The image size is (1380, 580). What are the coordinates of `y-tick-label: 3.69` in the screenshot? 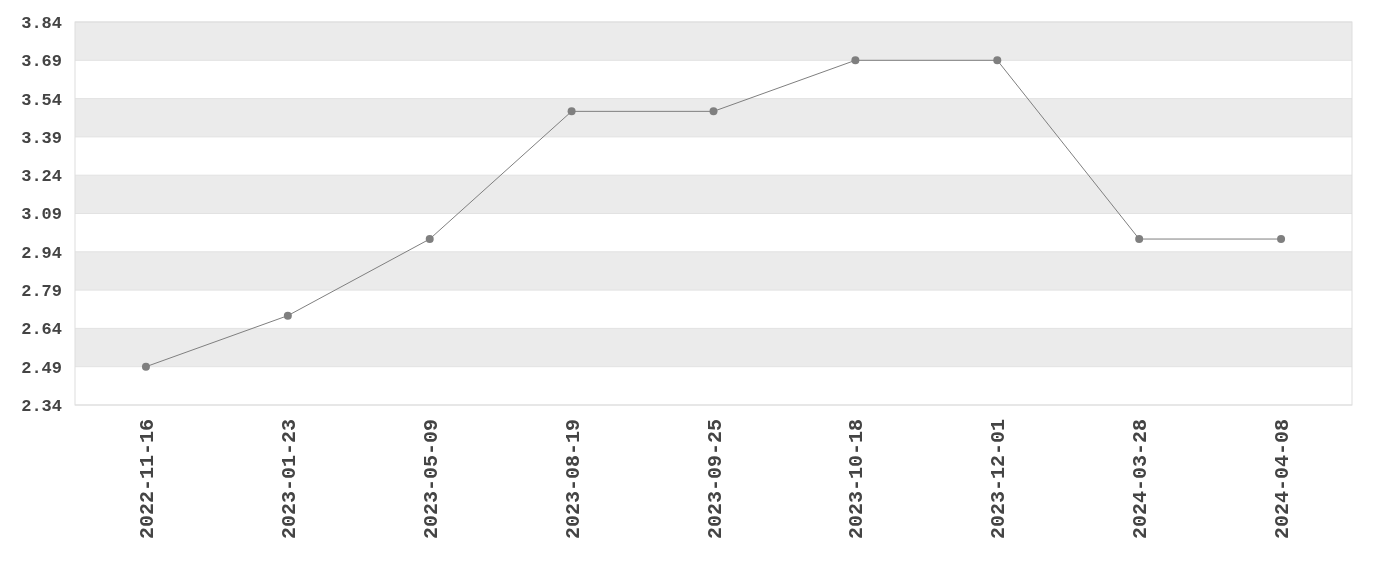 It's located at (41, 62).